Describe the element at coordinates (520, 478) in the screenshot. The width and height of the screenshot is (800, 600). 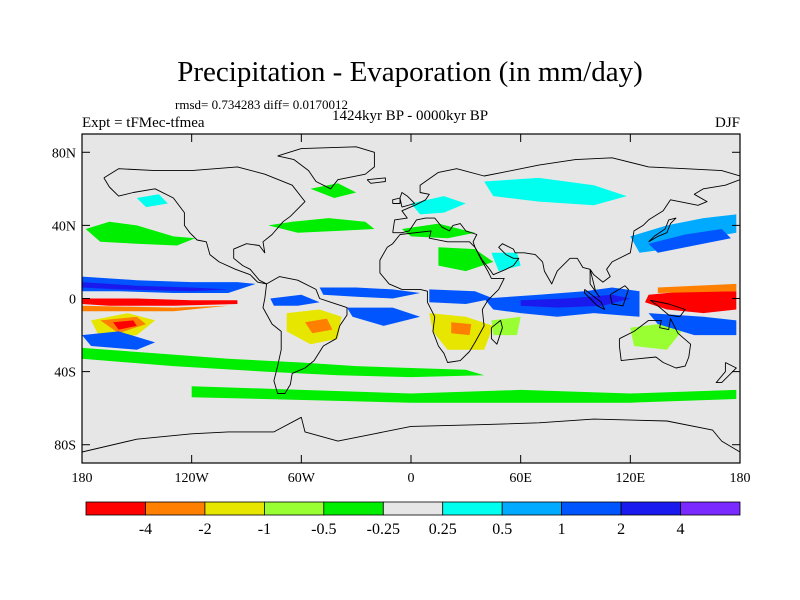
I see `x-tick-label: 60E` at that location.